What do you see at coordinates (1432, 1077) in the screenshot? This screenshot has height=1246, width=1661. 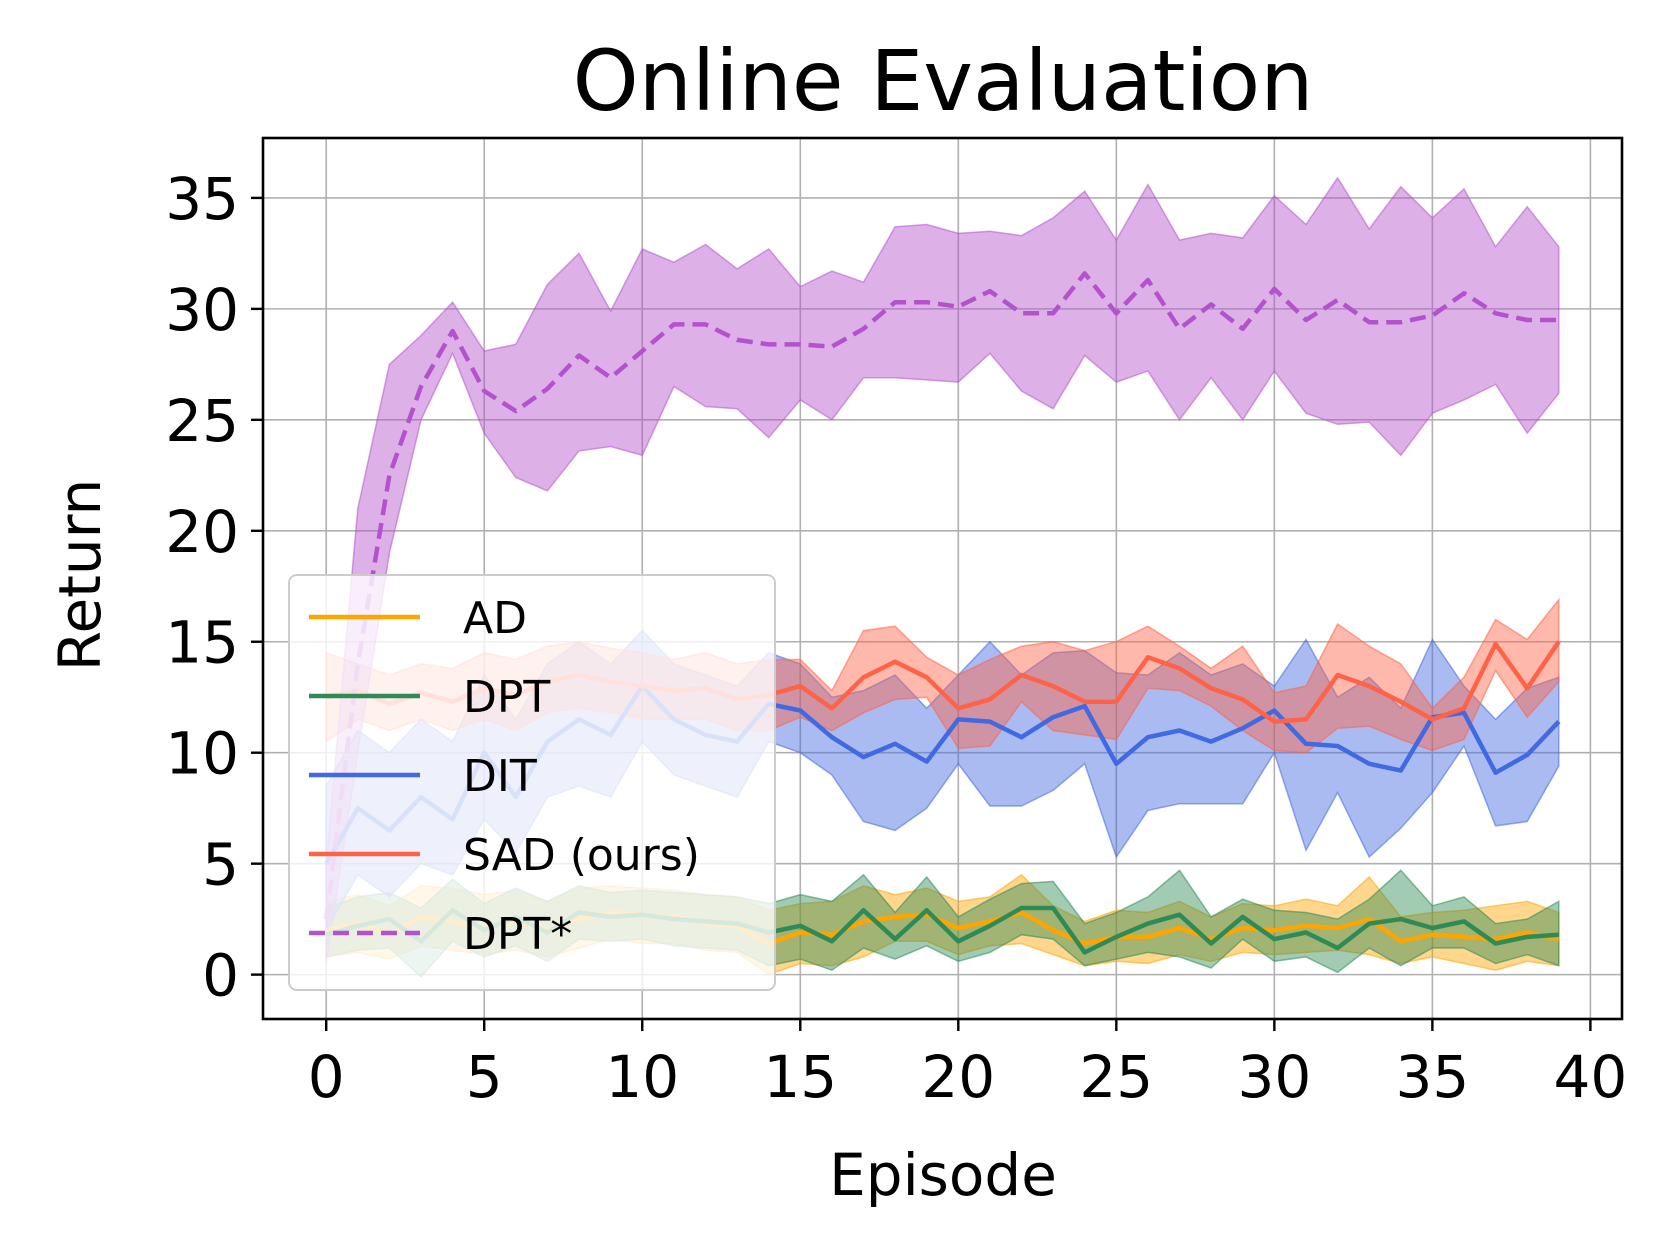 I see `x-tick-label: 35` at bounding box center [1432, 1077].